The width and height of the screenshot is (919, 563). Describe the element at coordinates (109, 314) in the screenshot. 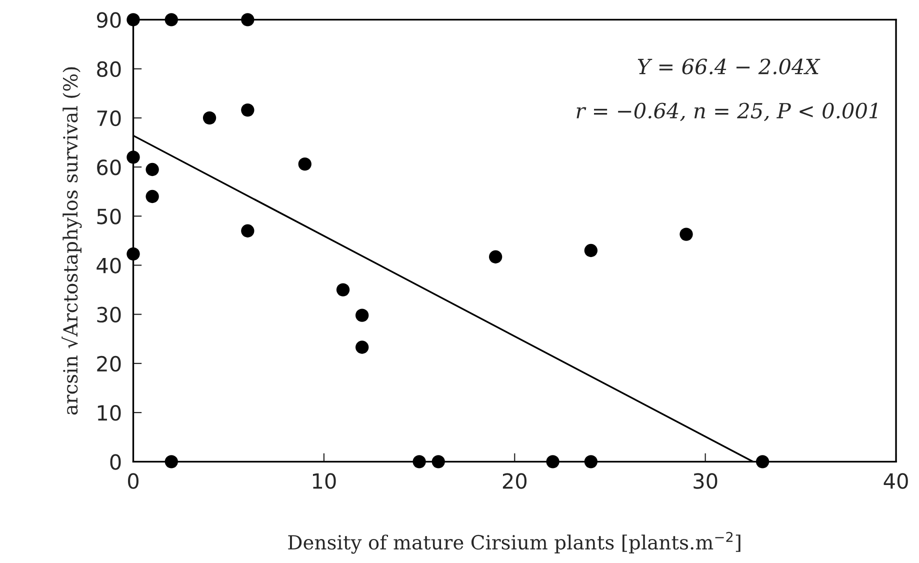

I see `y-tick-label: 30` at that location.